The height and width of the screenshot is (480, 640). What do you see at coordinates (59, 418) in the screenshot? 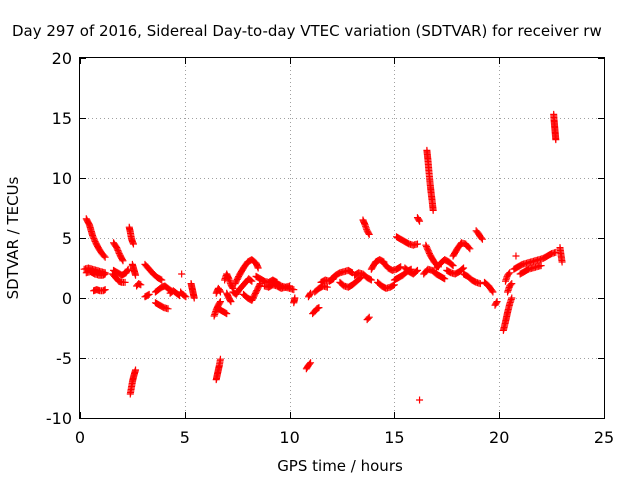
I see `y-tick-label: -10` at bounding box center [59, 418].